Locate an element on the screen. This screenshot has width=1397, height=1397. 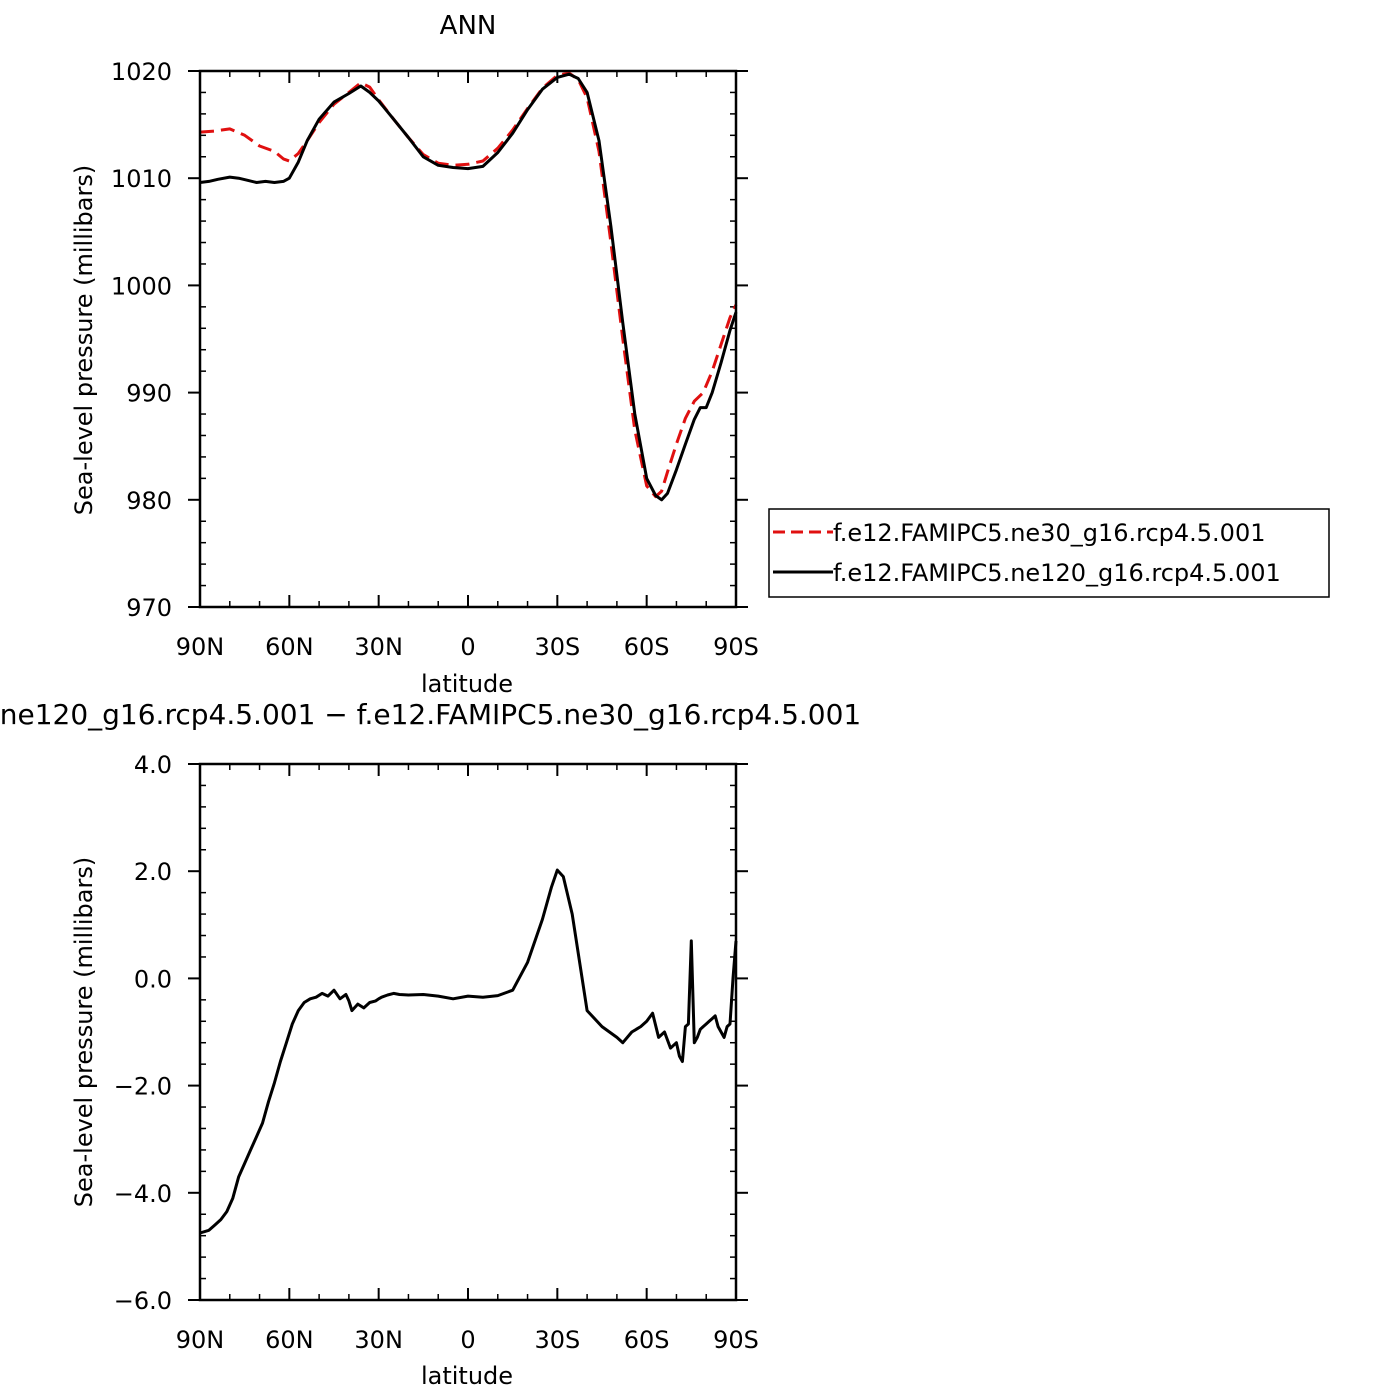
legend-box is located at coordinates (1049, 553).